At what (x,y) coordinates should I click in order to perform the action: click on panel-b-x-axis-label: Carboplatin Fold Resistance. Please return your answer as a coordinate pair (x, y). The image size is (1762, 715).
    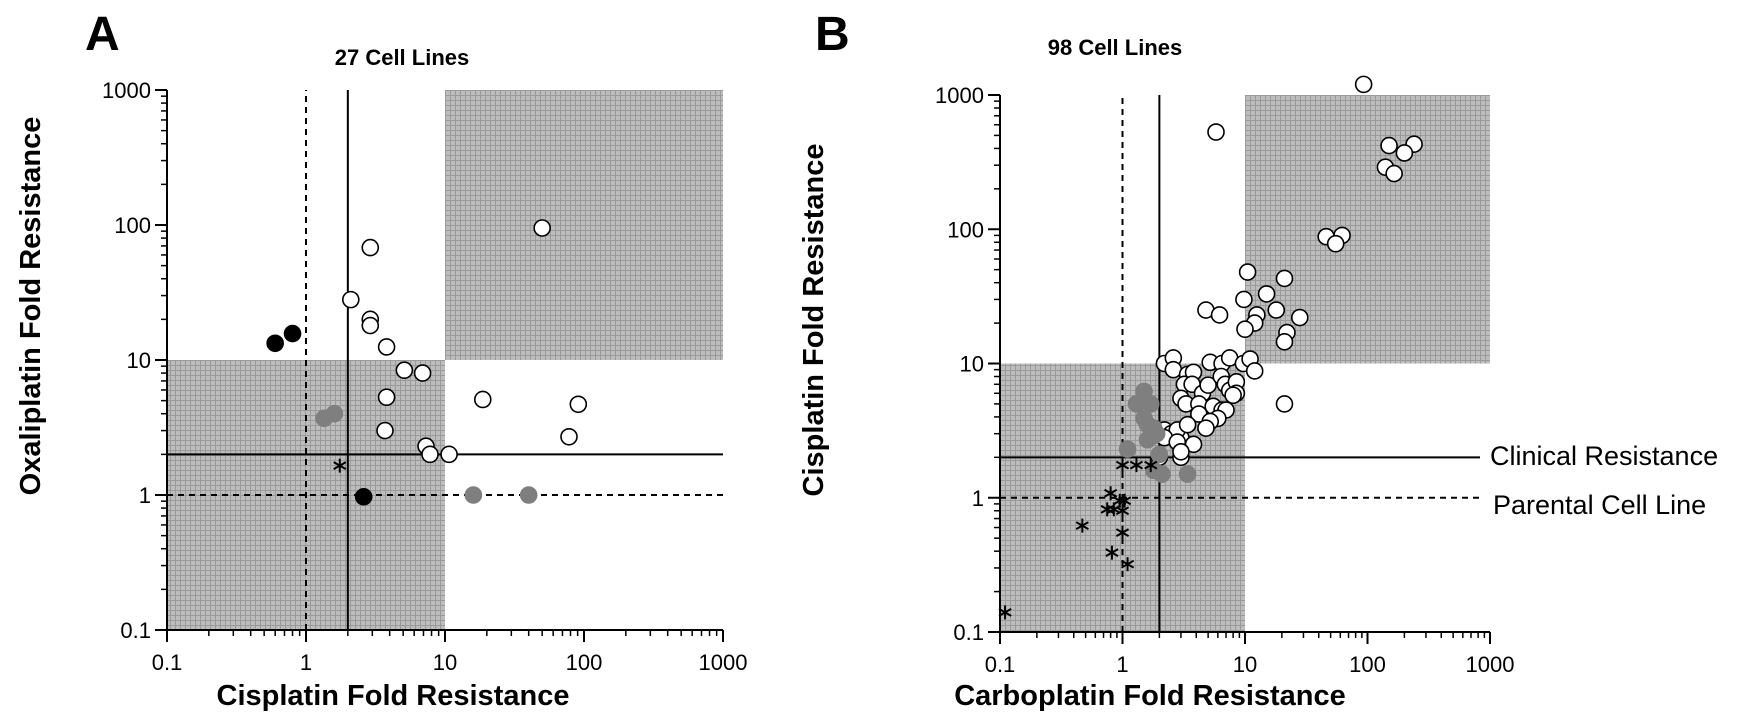
    Looking at the image, I should click on (1150, 696).